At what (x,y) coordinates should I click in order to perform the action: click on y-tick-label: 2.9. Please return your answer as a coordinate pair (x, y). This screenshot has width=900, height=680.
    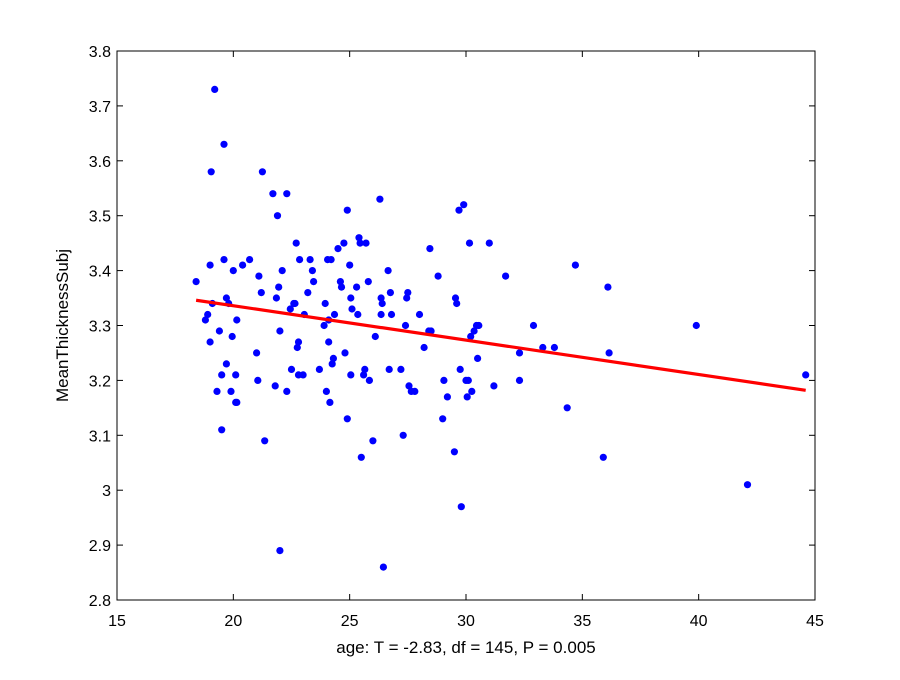
    Looking at the image, I should click on (100, 546).